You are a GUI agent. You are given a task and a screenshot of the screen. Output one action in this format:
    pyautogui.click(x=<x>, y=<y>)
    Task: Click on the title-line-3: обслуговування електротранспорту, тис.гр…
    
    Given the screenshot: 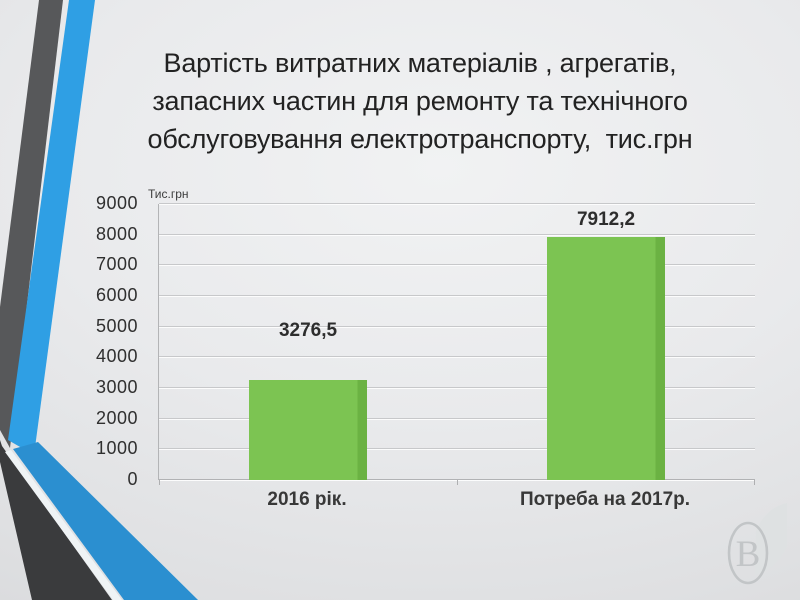 What is the action you would take?
    pyautogui.click(x=420, y=139)
    